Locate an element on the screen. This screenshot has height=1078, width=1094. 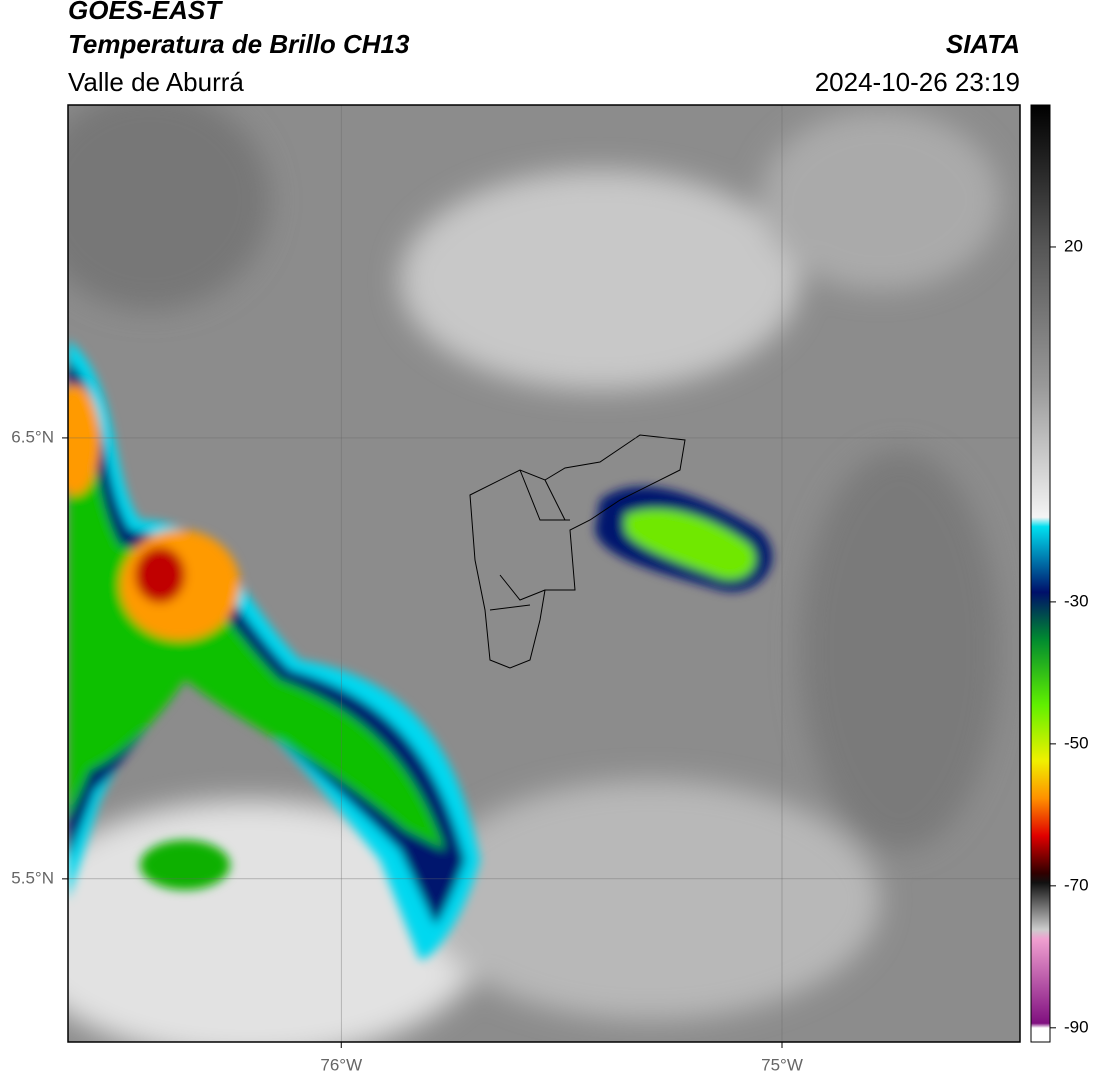
colorbar-tick-label: -90 is located at coordinates (1076, 1026).